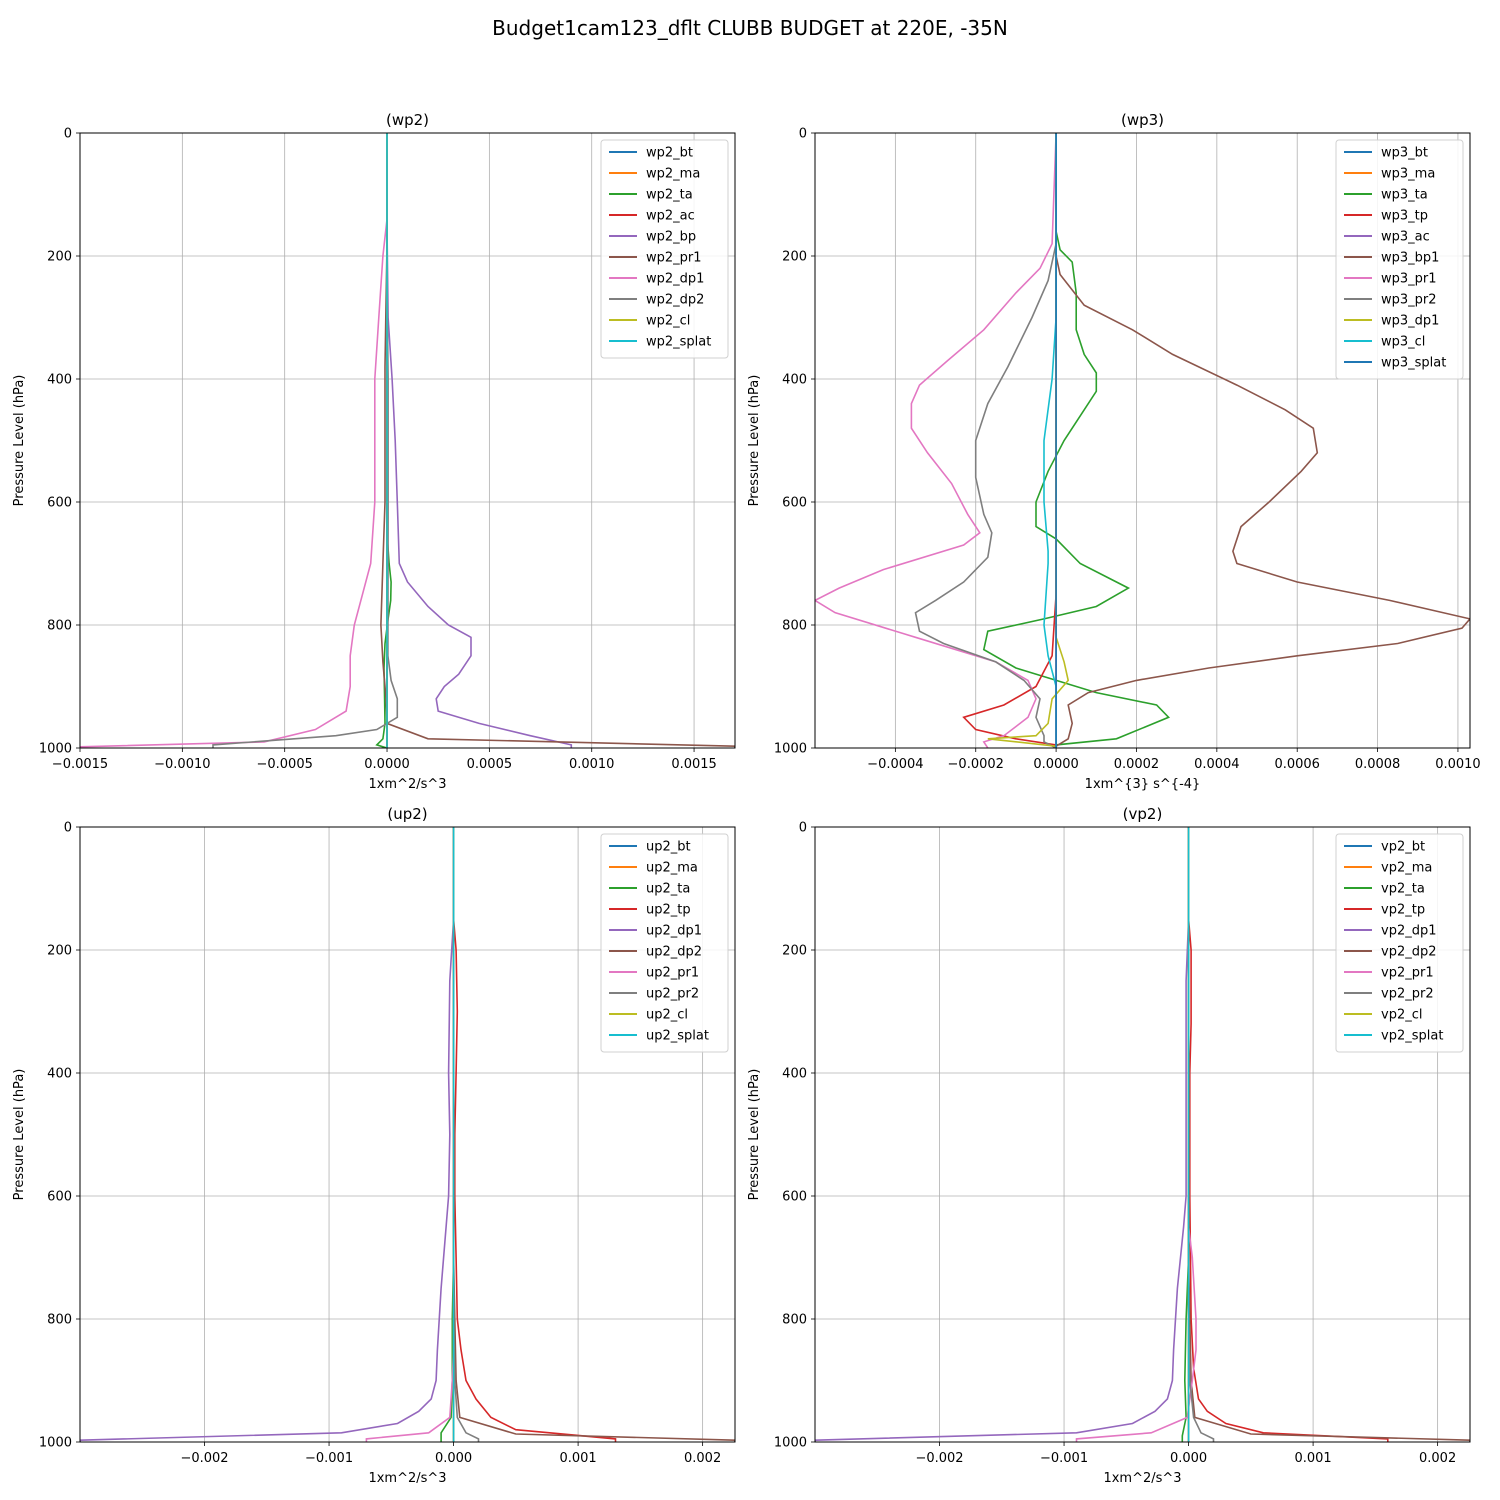 Image resolution: width=1500 pixels, height=1500 pixels. What do you see at coordinates (694, 764) in the screenshot?
I see `x-tick-label: 0.0015` at bounding box center [694, 764].